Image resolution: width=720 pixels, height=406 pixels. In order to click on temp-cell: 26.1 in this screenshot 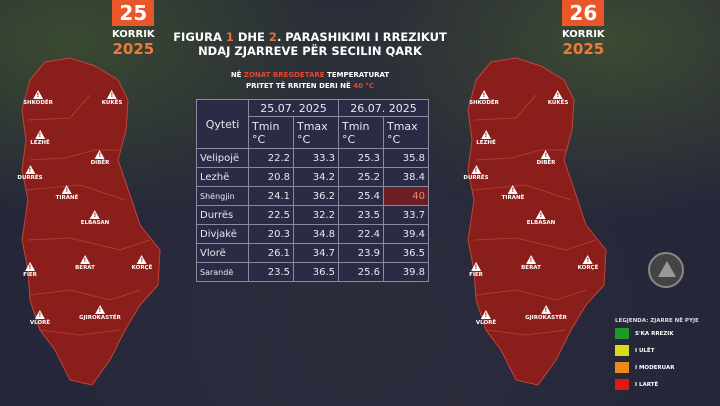, I will do `click(271, 253)`.